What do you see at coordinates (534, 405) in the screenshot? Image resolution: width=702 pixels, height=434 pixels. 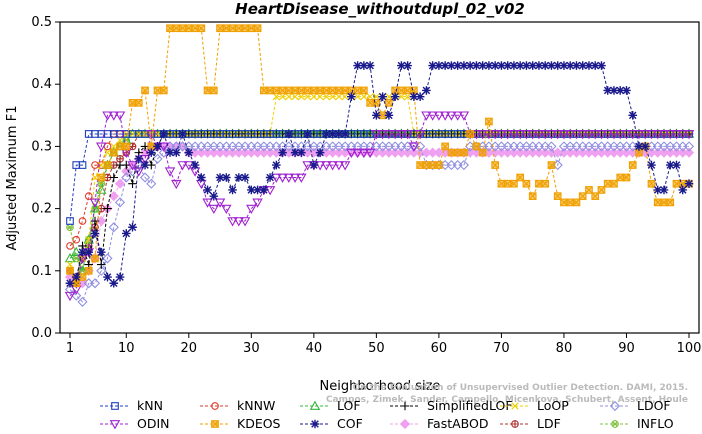 I see `legend-item-loop: LoOP` at bounding box center [534, 405].